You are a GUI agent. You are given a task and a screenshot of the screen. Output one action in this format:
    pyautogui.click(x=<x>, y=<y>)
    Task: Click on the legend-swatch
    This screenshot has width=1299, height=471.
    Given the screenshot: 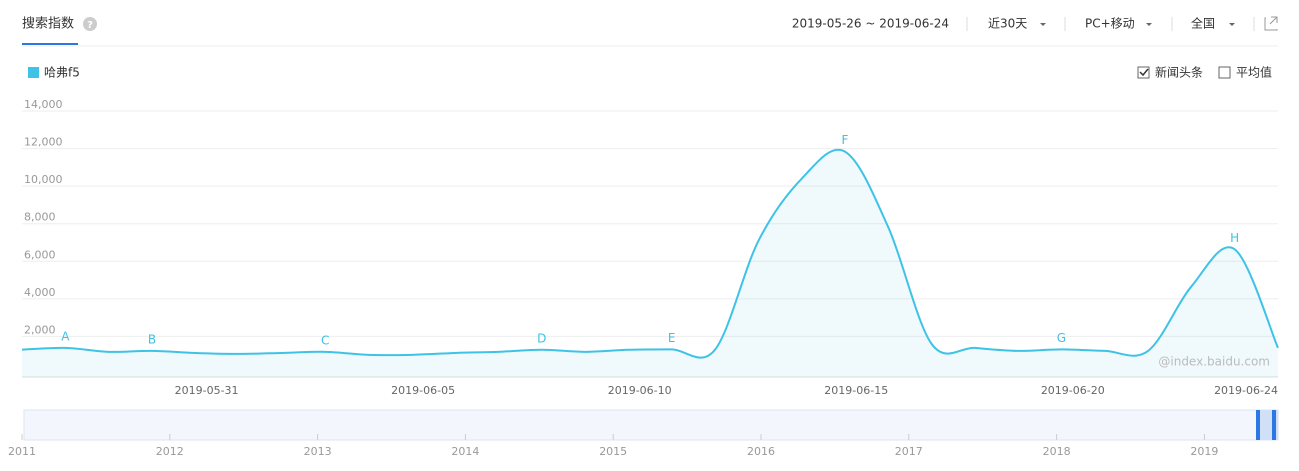 What is the action you would take?
    pyautogui.click(x=33, y=72)
    